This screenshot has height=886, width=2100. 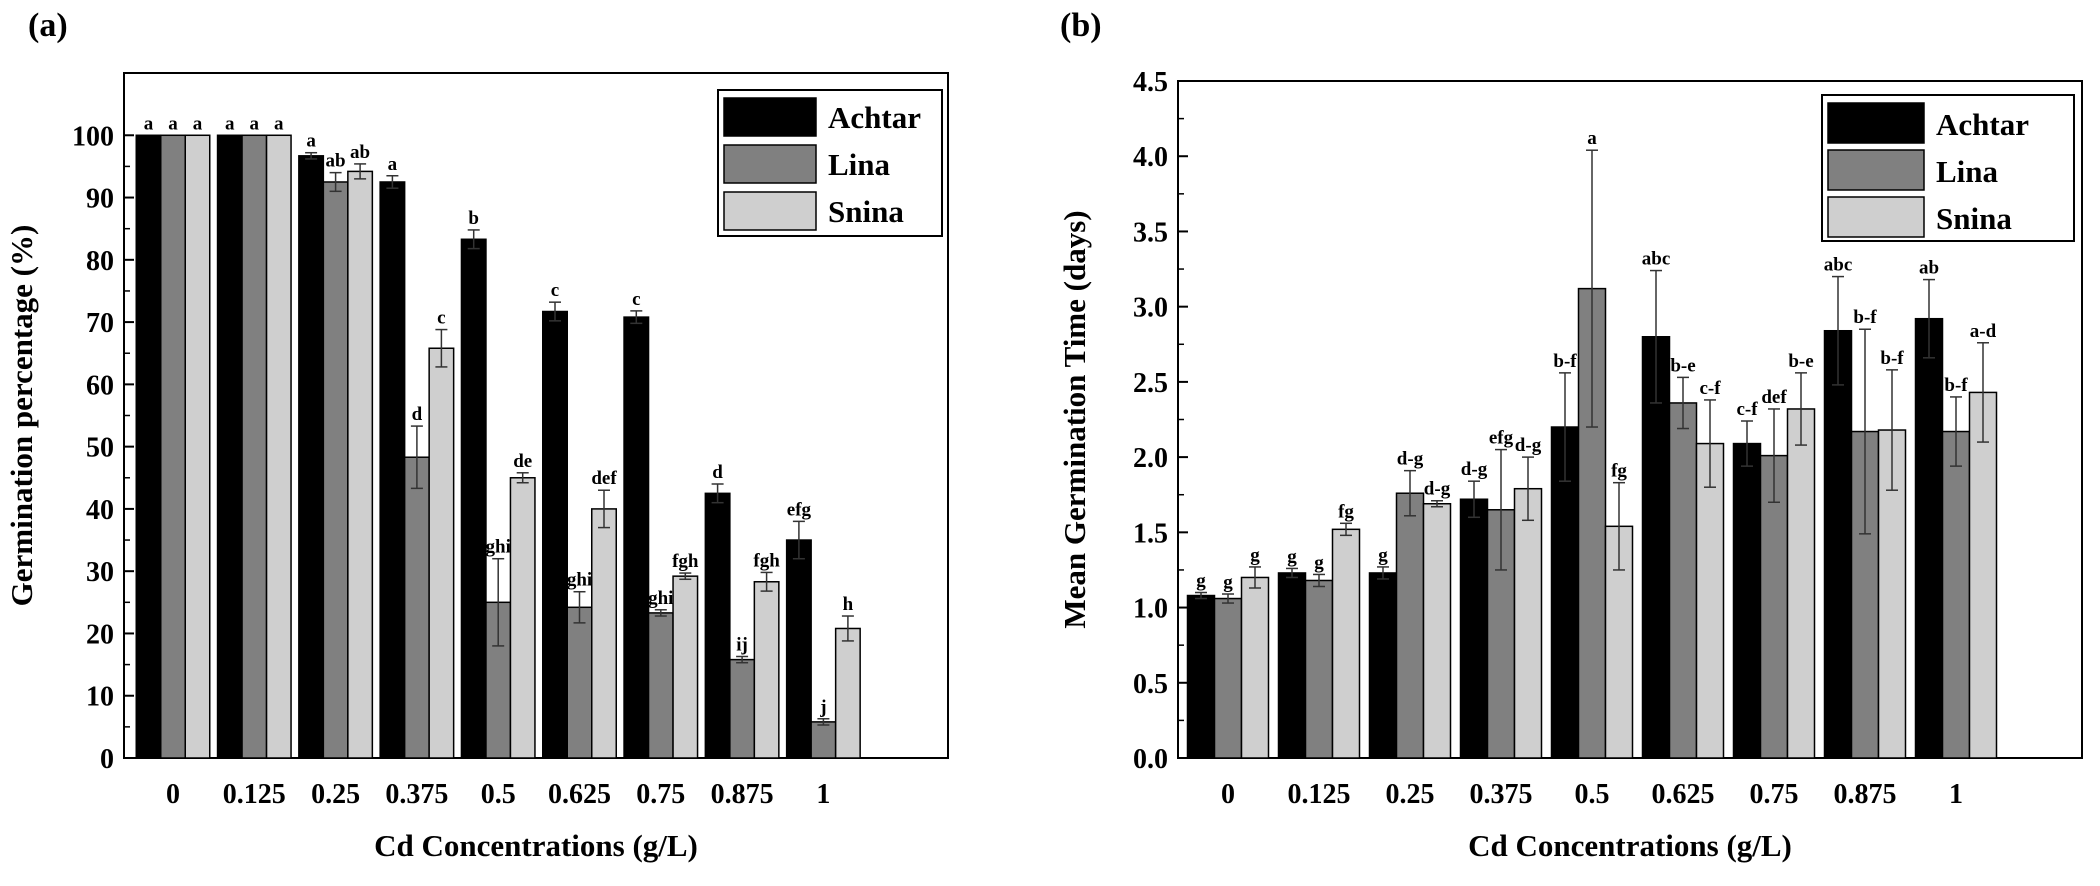 I want to click on significance-label: b-e, so click(x=1800, y=361).